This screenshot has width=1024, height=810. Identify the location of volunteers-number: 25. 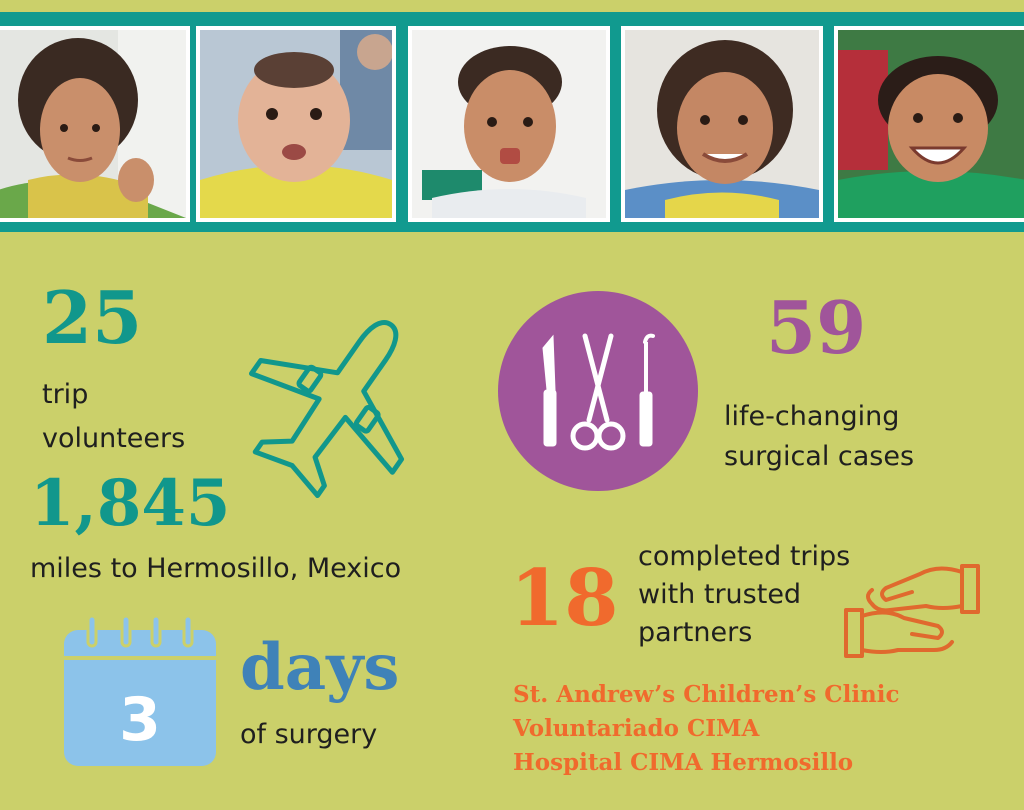
(92, 317).